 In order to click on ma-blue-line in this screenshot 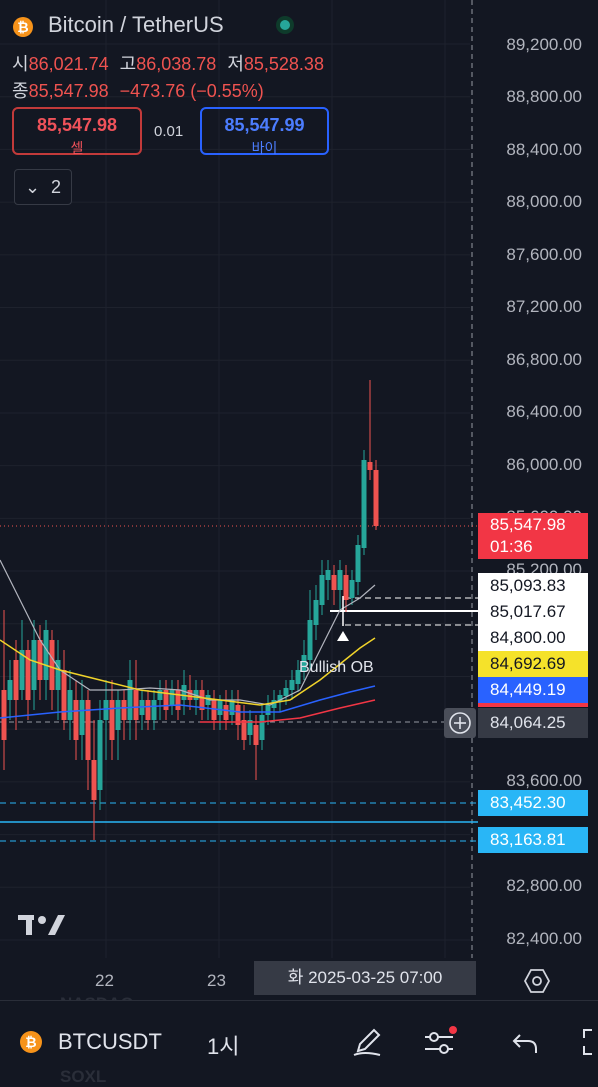, I will do `click(188, 702)`.